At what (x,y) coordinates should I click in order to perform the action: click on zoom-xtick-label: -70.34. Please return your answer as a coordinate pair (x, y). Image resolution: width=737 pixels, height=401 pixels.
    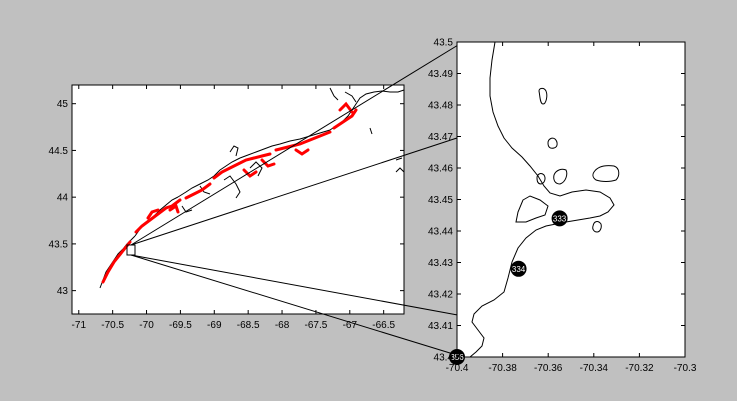
    Looking at the image, I should click on (594, 368).